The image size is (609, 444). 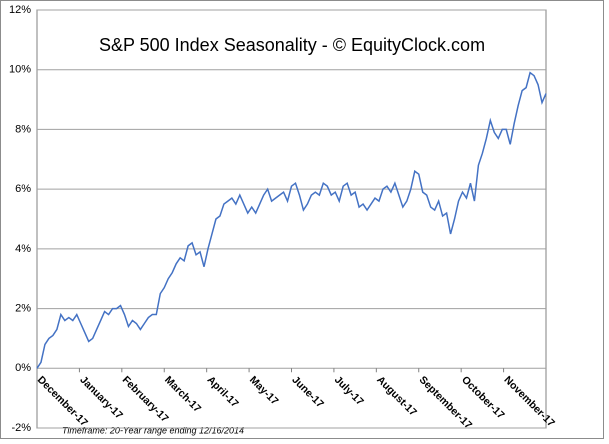 I want to click on y-tick-label: 12%, so click(x=20, y=10).